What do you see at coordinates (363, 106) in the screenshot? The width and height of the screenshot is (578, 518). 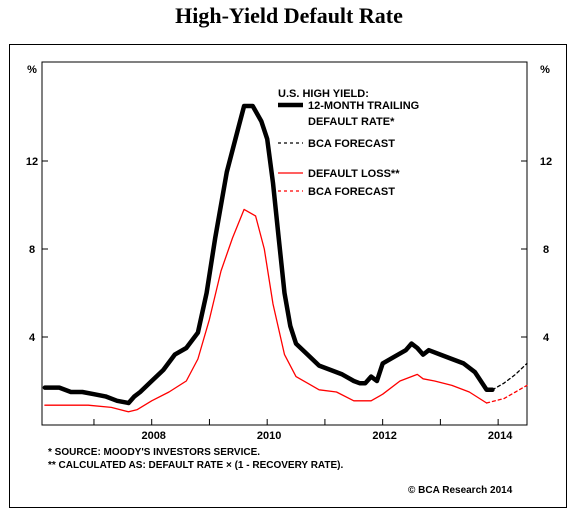 I see `legend-label-default_rate: 12-MONTH TRAILING` at bounding box center [363, 106].